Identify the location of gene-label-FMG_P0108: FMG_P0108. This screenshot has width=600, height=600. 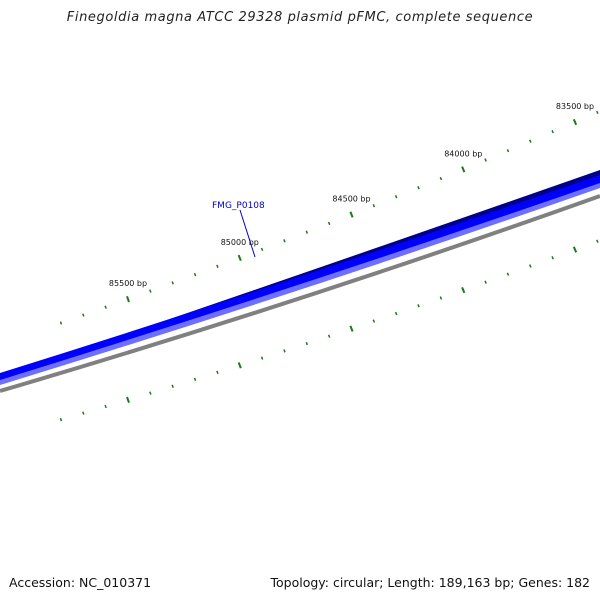
(238, 206).